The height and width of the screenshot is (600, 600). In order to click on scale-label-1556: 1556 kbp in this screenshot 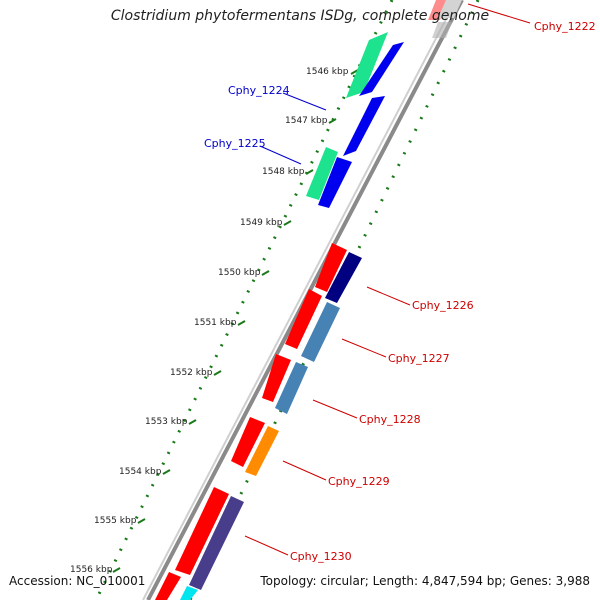, I will do `click(91, 570)`.